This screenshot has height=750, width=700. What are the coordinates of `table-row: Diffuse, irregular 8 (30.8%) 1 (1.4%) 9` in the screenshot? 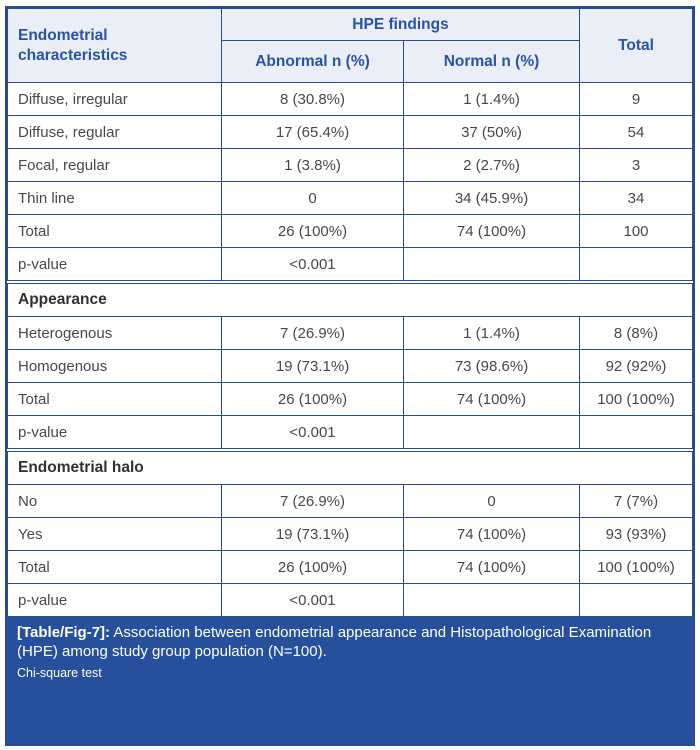 It's located at (350, 99).